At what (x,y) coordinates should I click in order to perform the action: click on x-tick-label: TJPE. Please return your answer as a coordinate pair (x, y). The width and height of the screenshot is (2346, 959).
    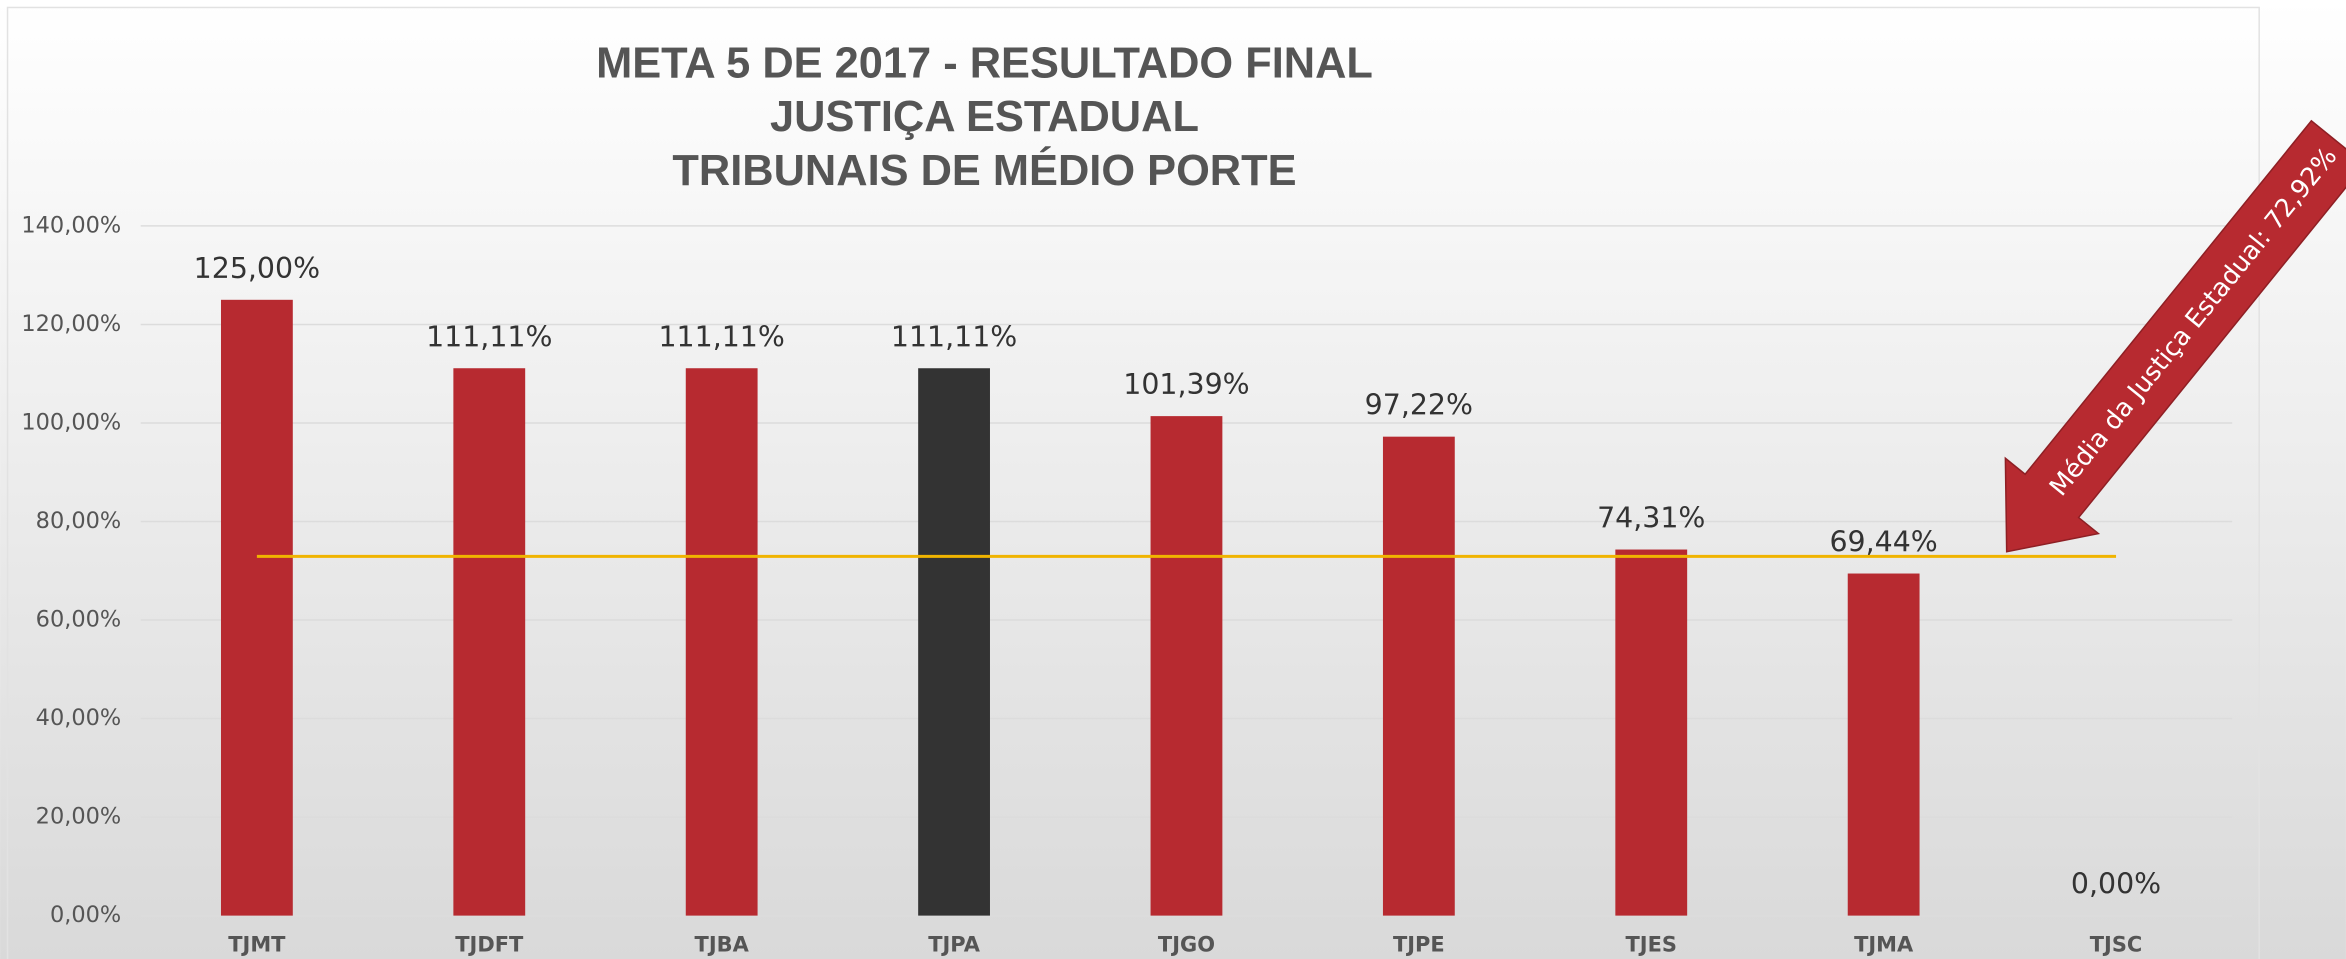
    Looking at the image, I should click on (1419, 945).